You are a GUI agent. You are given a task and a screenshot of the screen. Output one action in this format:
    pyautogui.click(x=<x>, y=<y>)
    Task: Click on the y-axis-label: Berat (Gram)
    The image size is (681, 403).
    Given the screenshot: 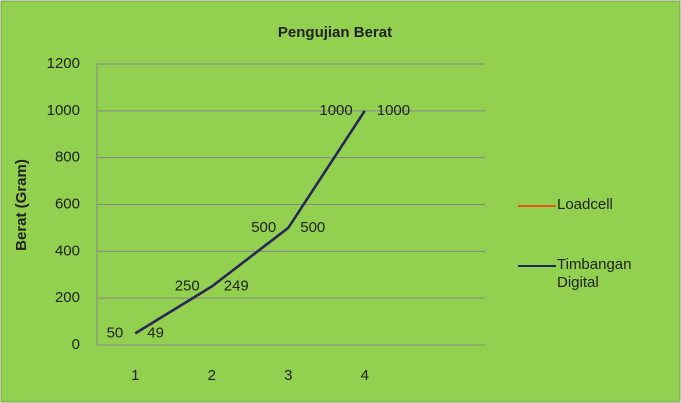 What is the action you would take?
    pyautogui.click(x=21, y=205)
    